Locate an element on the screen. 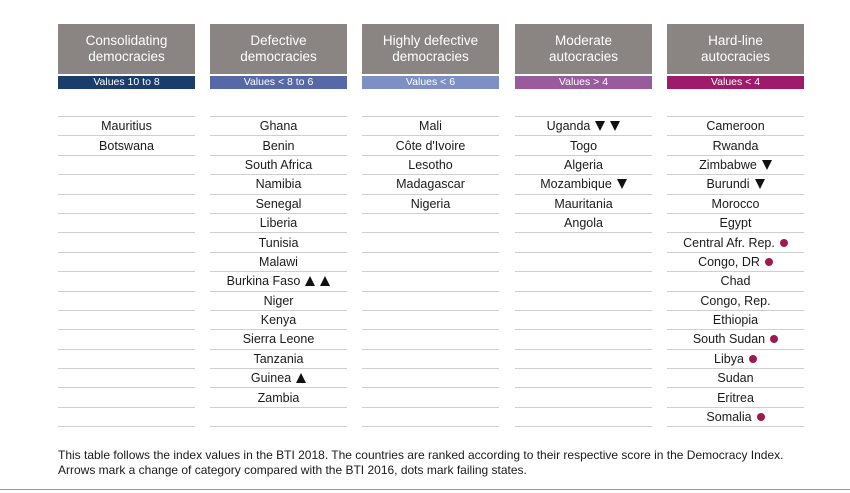 This screenshot has height=493, width=850. table-cell: Malawi is located at coordinates (278, 263).